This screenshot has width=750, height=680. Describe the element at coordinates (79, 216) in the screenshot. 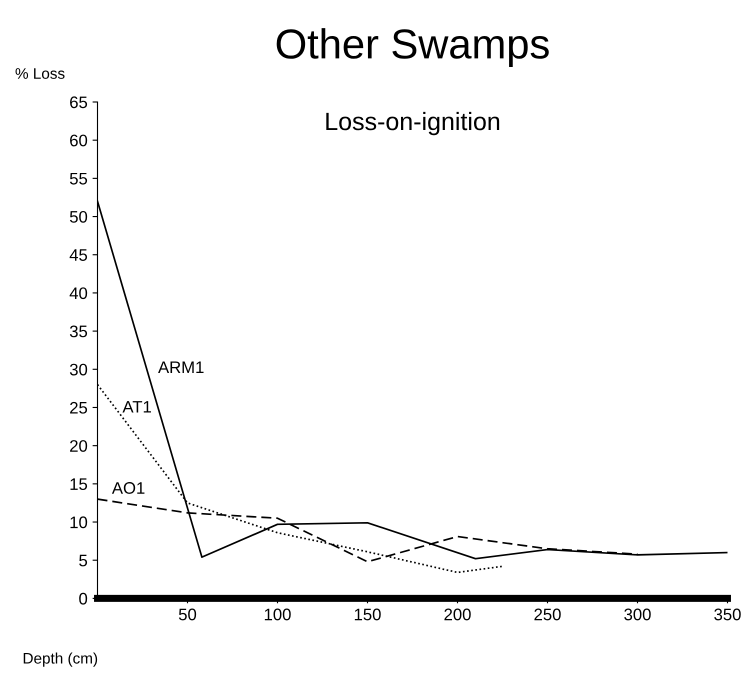

I see `y-tick-label: 50` at that location.